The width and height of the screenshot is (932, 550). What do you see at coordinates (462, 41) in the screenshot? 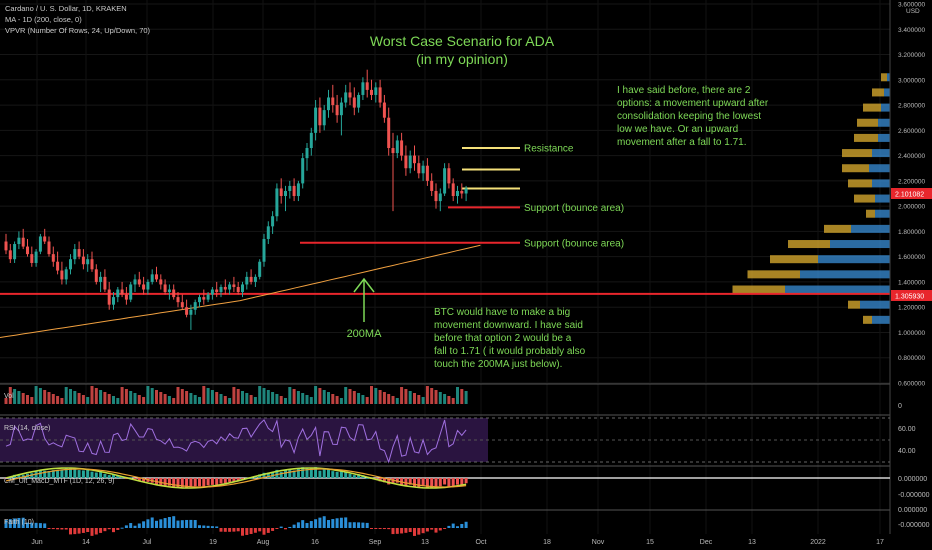
I see `chart-title: Worst Case Scenario for ADA` at bounding box center [462, 41].